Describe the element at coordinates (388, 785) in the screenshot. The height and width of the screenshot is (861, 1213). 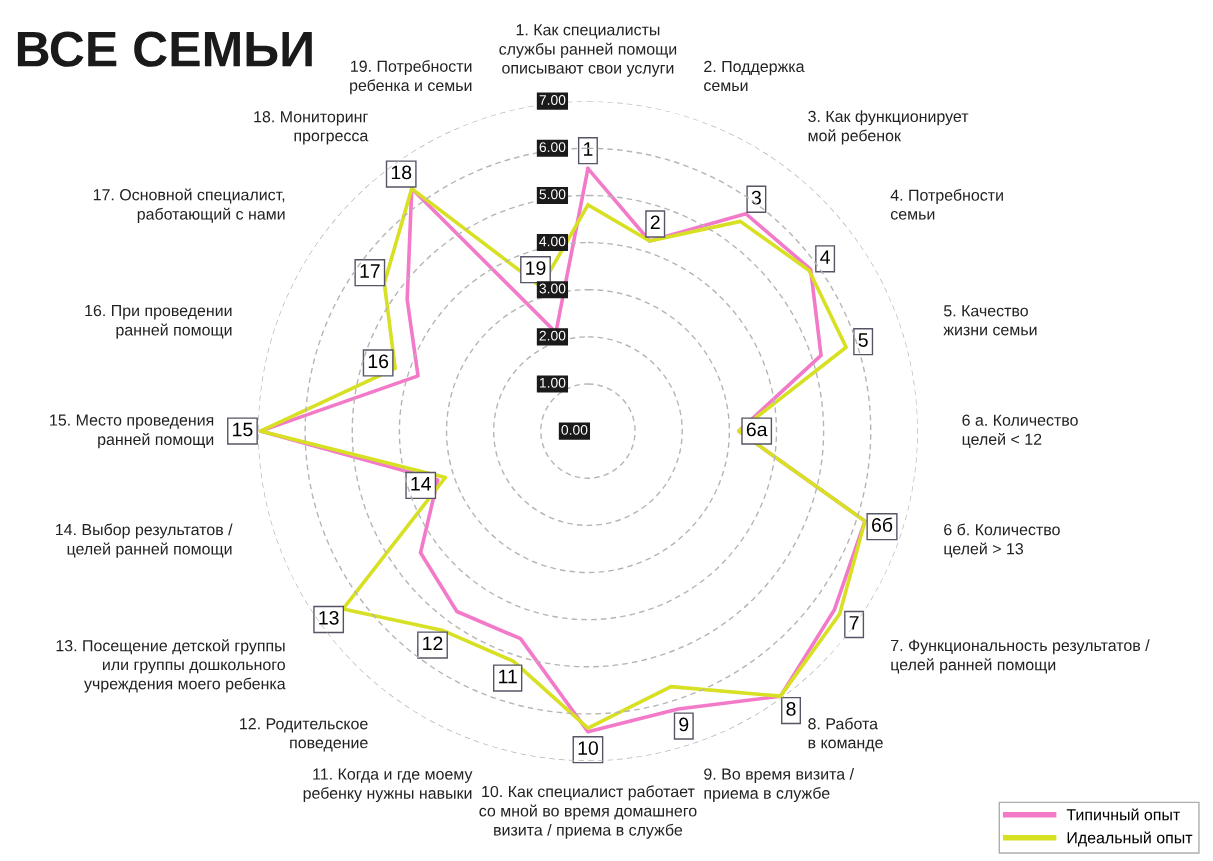
I see `text: 11. Когда и где моему ребенку нужны навыки` at that location.